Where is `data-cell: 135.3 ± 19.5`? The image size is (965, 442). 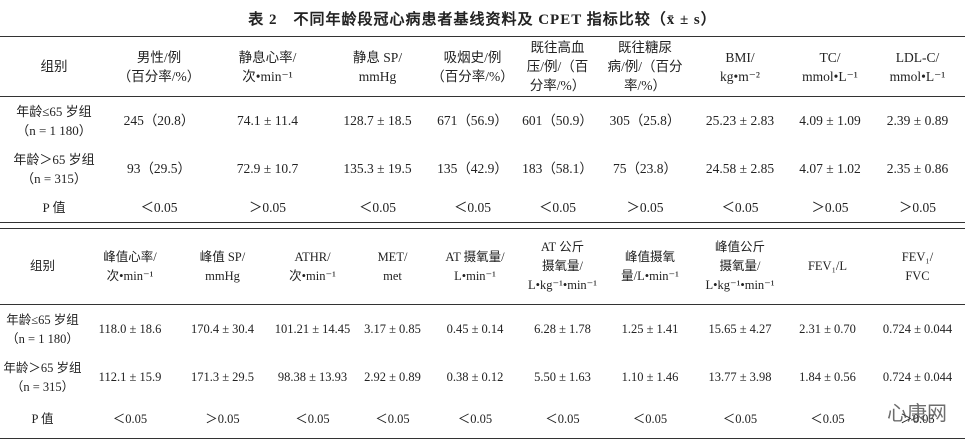
data-cell: 135.3 ± 19.5 is located at coordinates (377, 168).